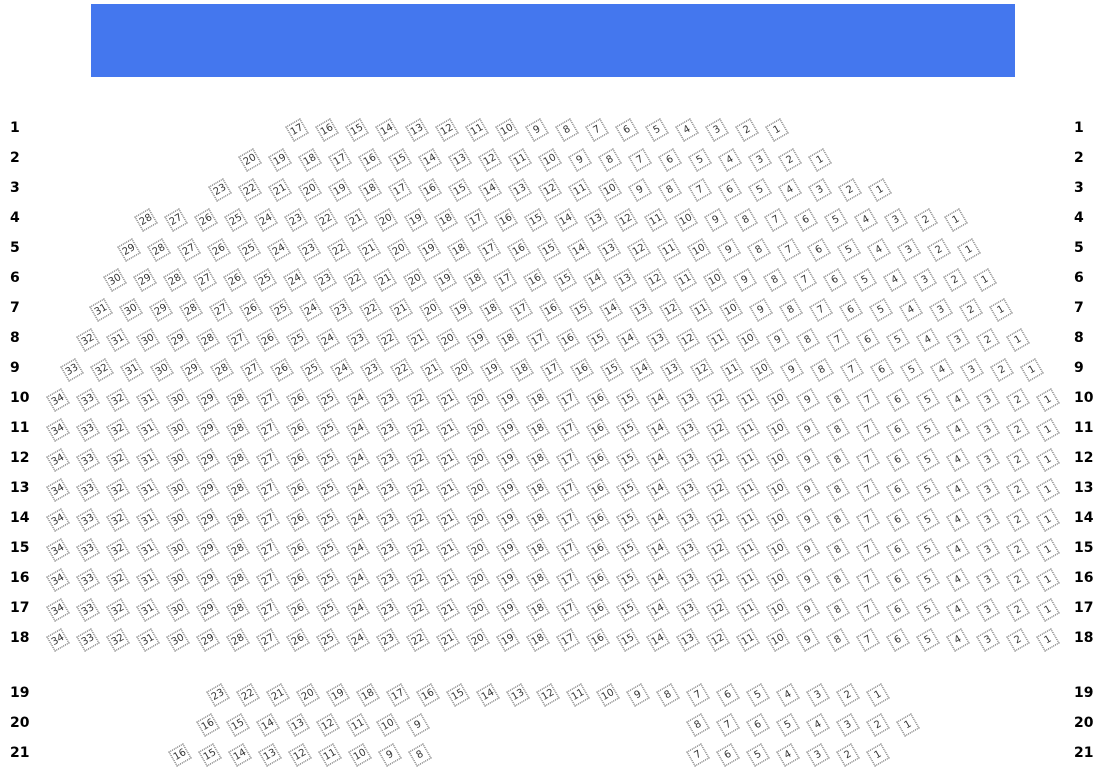 This screenshot has height=770, width=1100. What do you see at coordinates (508, 490) in the screenshot?
I see `seat: 19` at bounding box center [508, 490].